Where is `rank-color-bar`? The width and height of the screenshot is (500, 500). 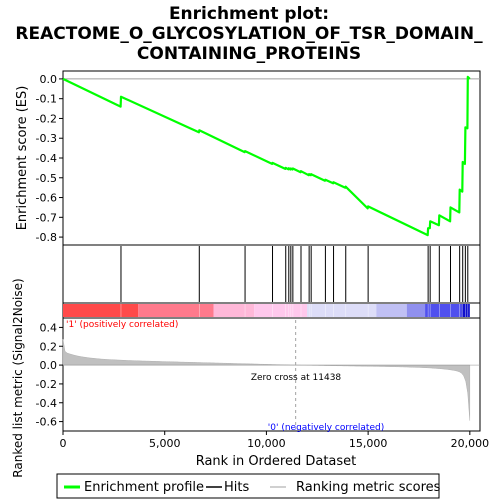
rank-color-bar is located at coordinates (266, 310).